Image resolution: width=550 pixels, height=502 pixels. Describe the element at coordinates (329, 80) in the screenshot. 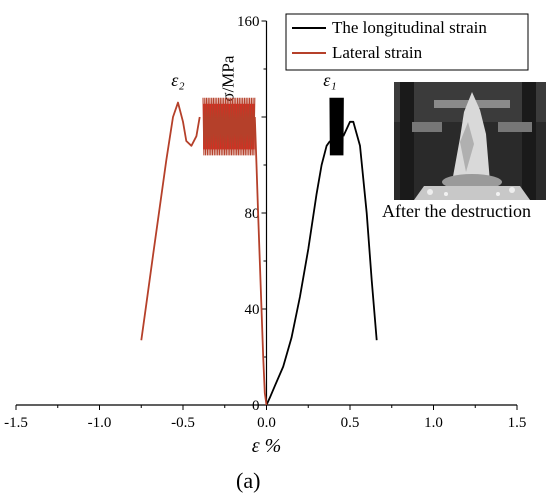

I see `curve-annotation: ε₁` at that location.